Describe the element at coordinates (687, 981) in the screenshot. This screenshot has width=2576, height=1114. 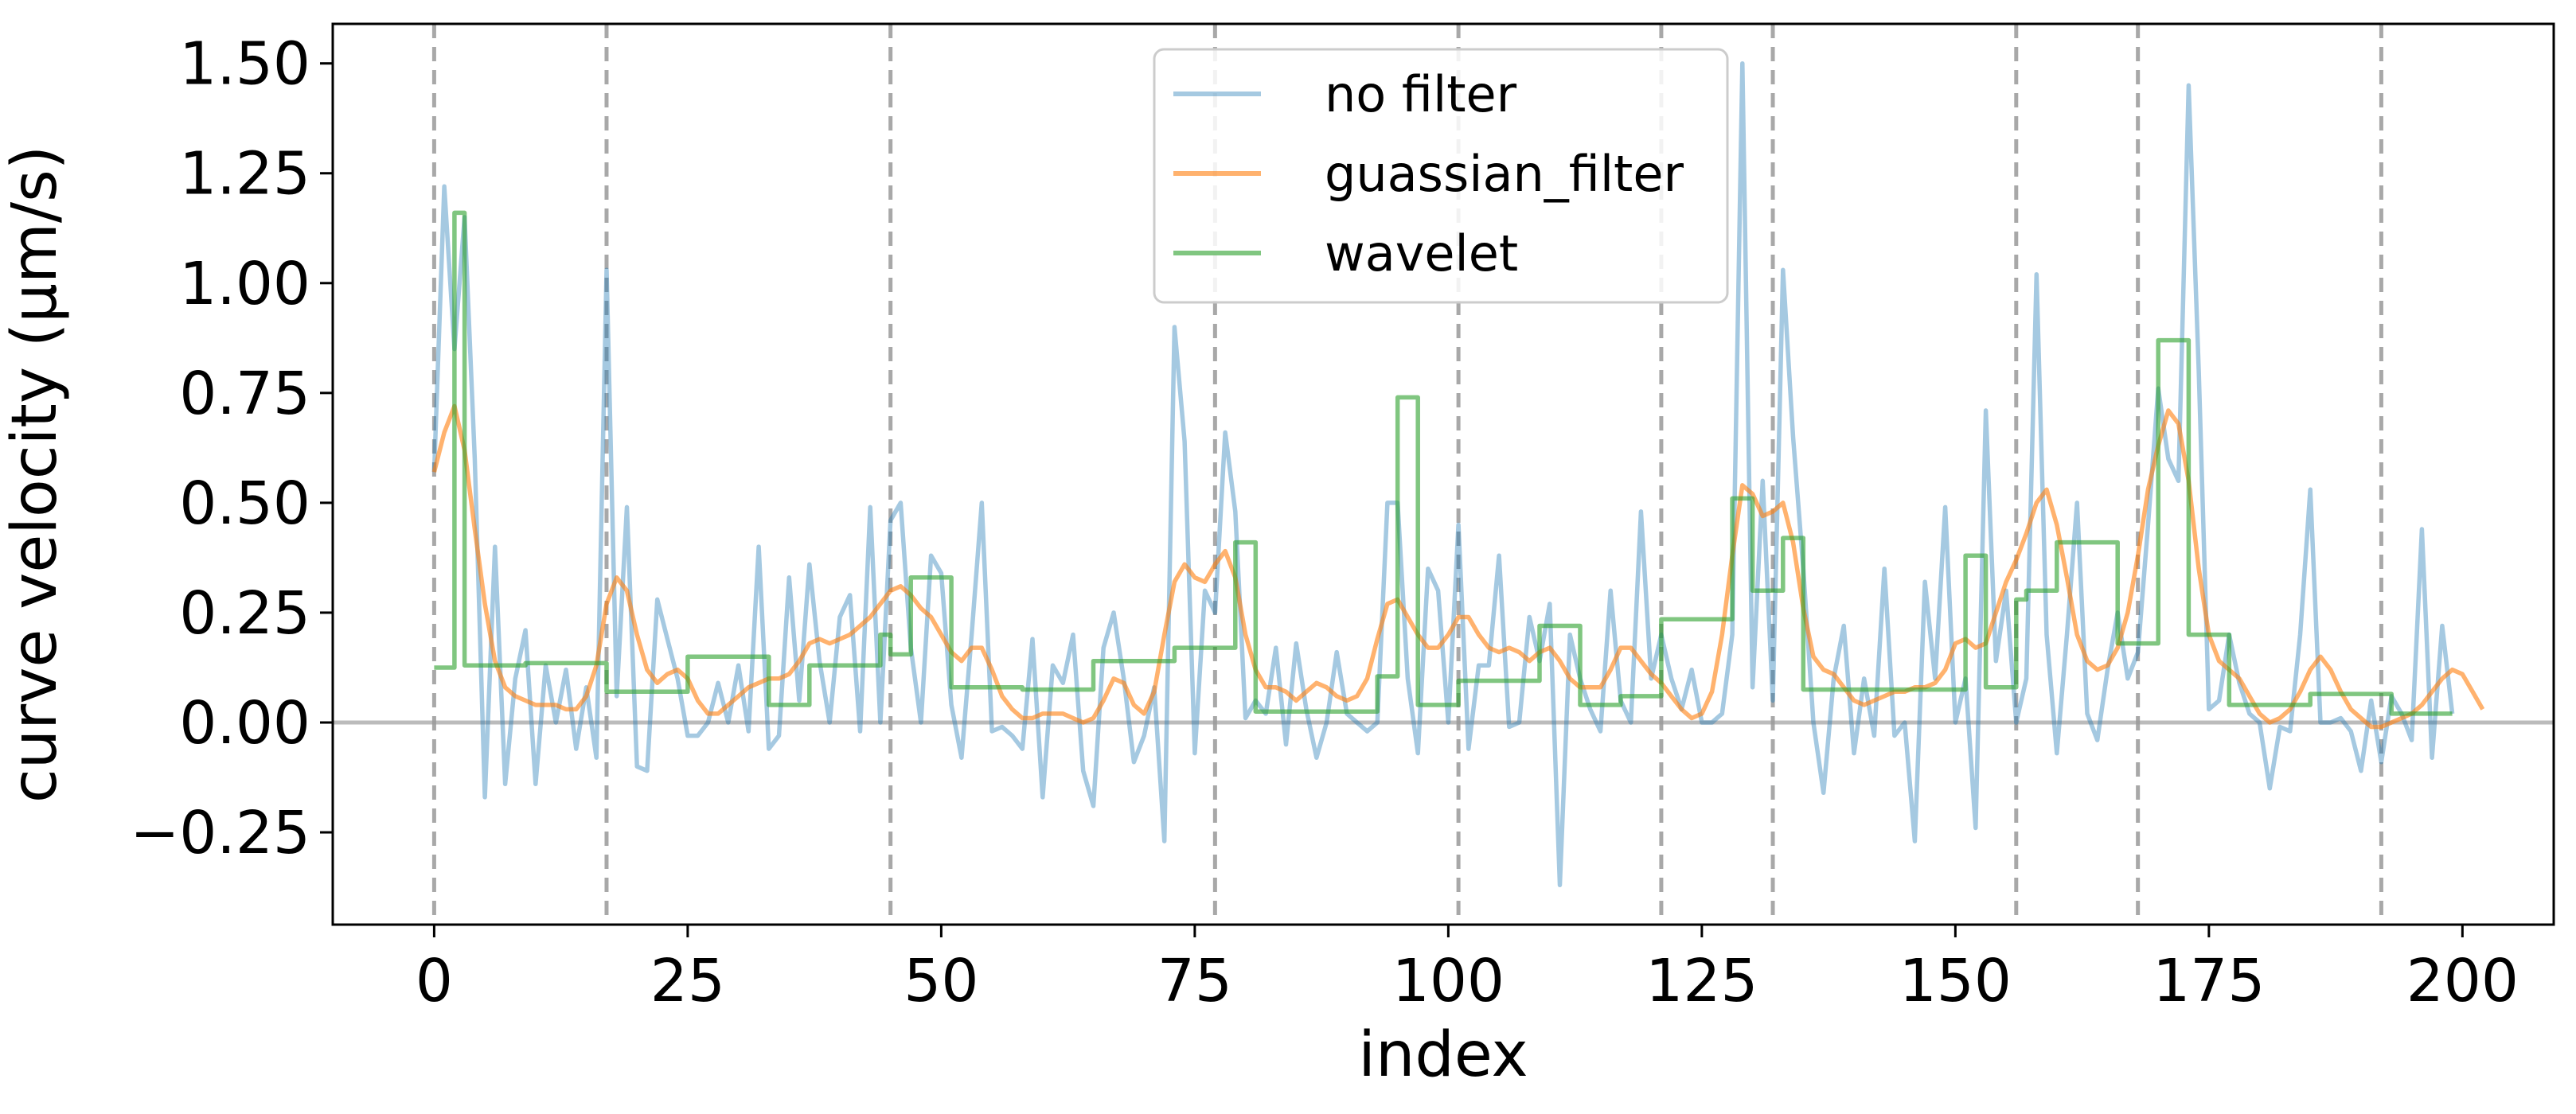
I see `x-tick-label: 25` at that location.